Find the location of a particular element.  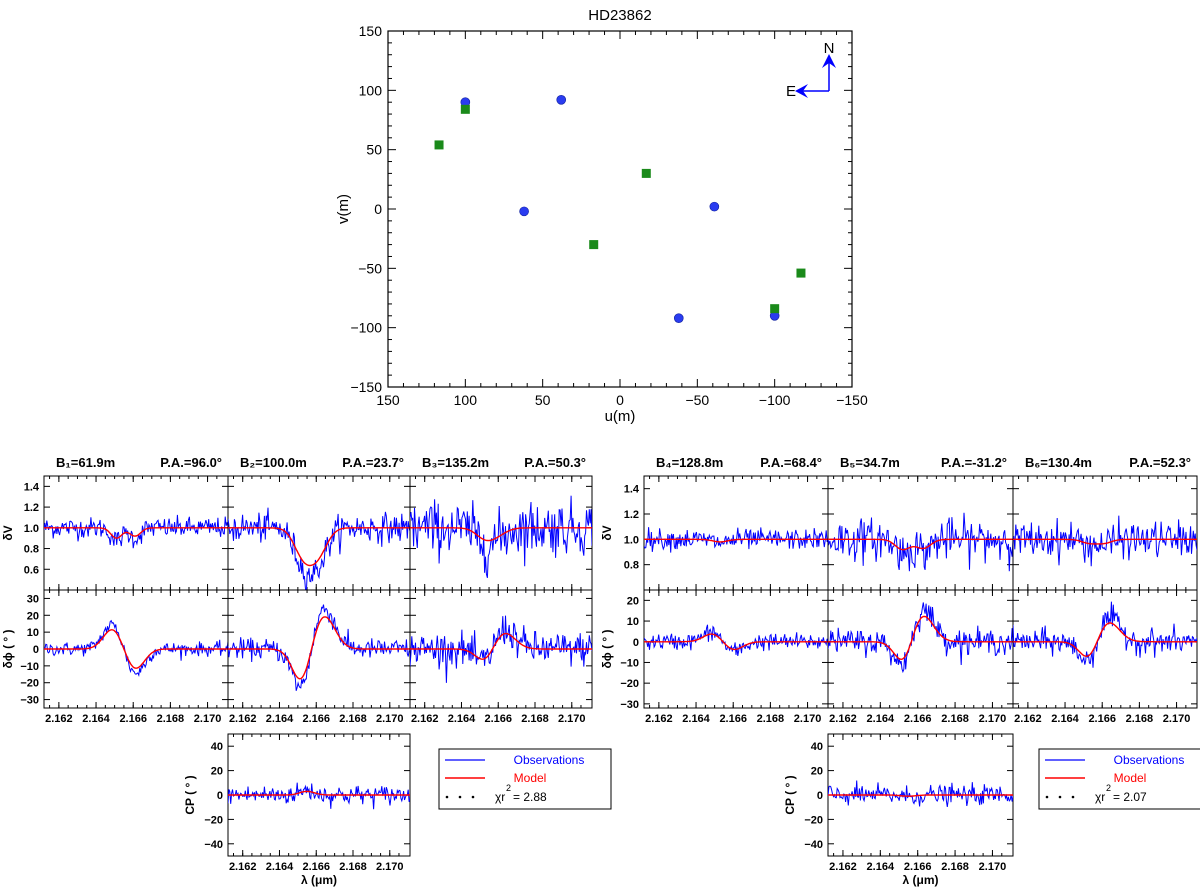

uv-ylabel: v(m) is located at coordinates (343, 209).